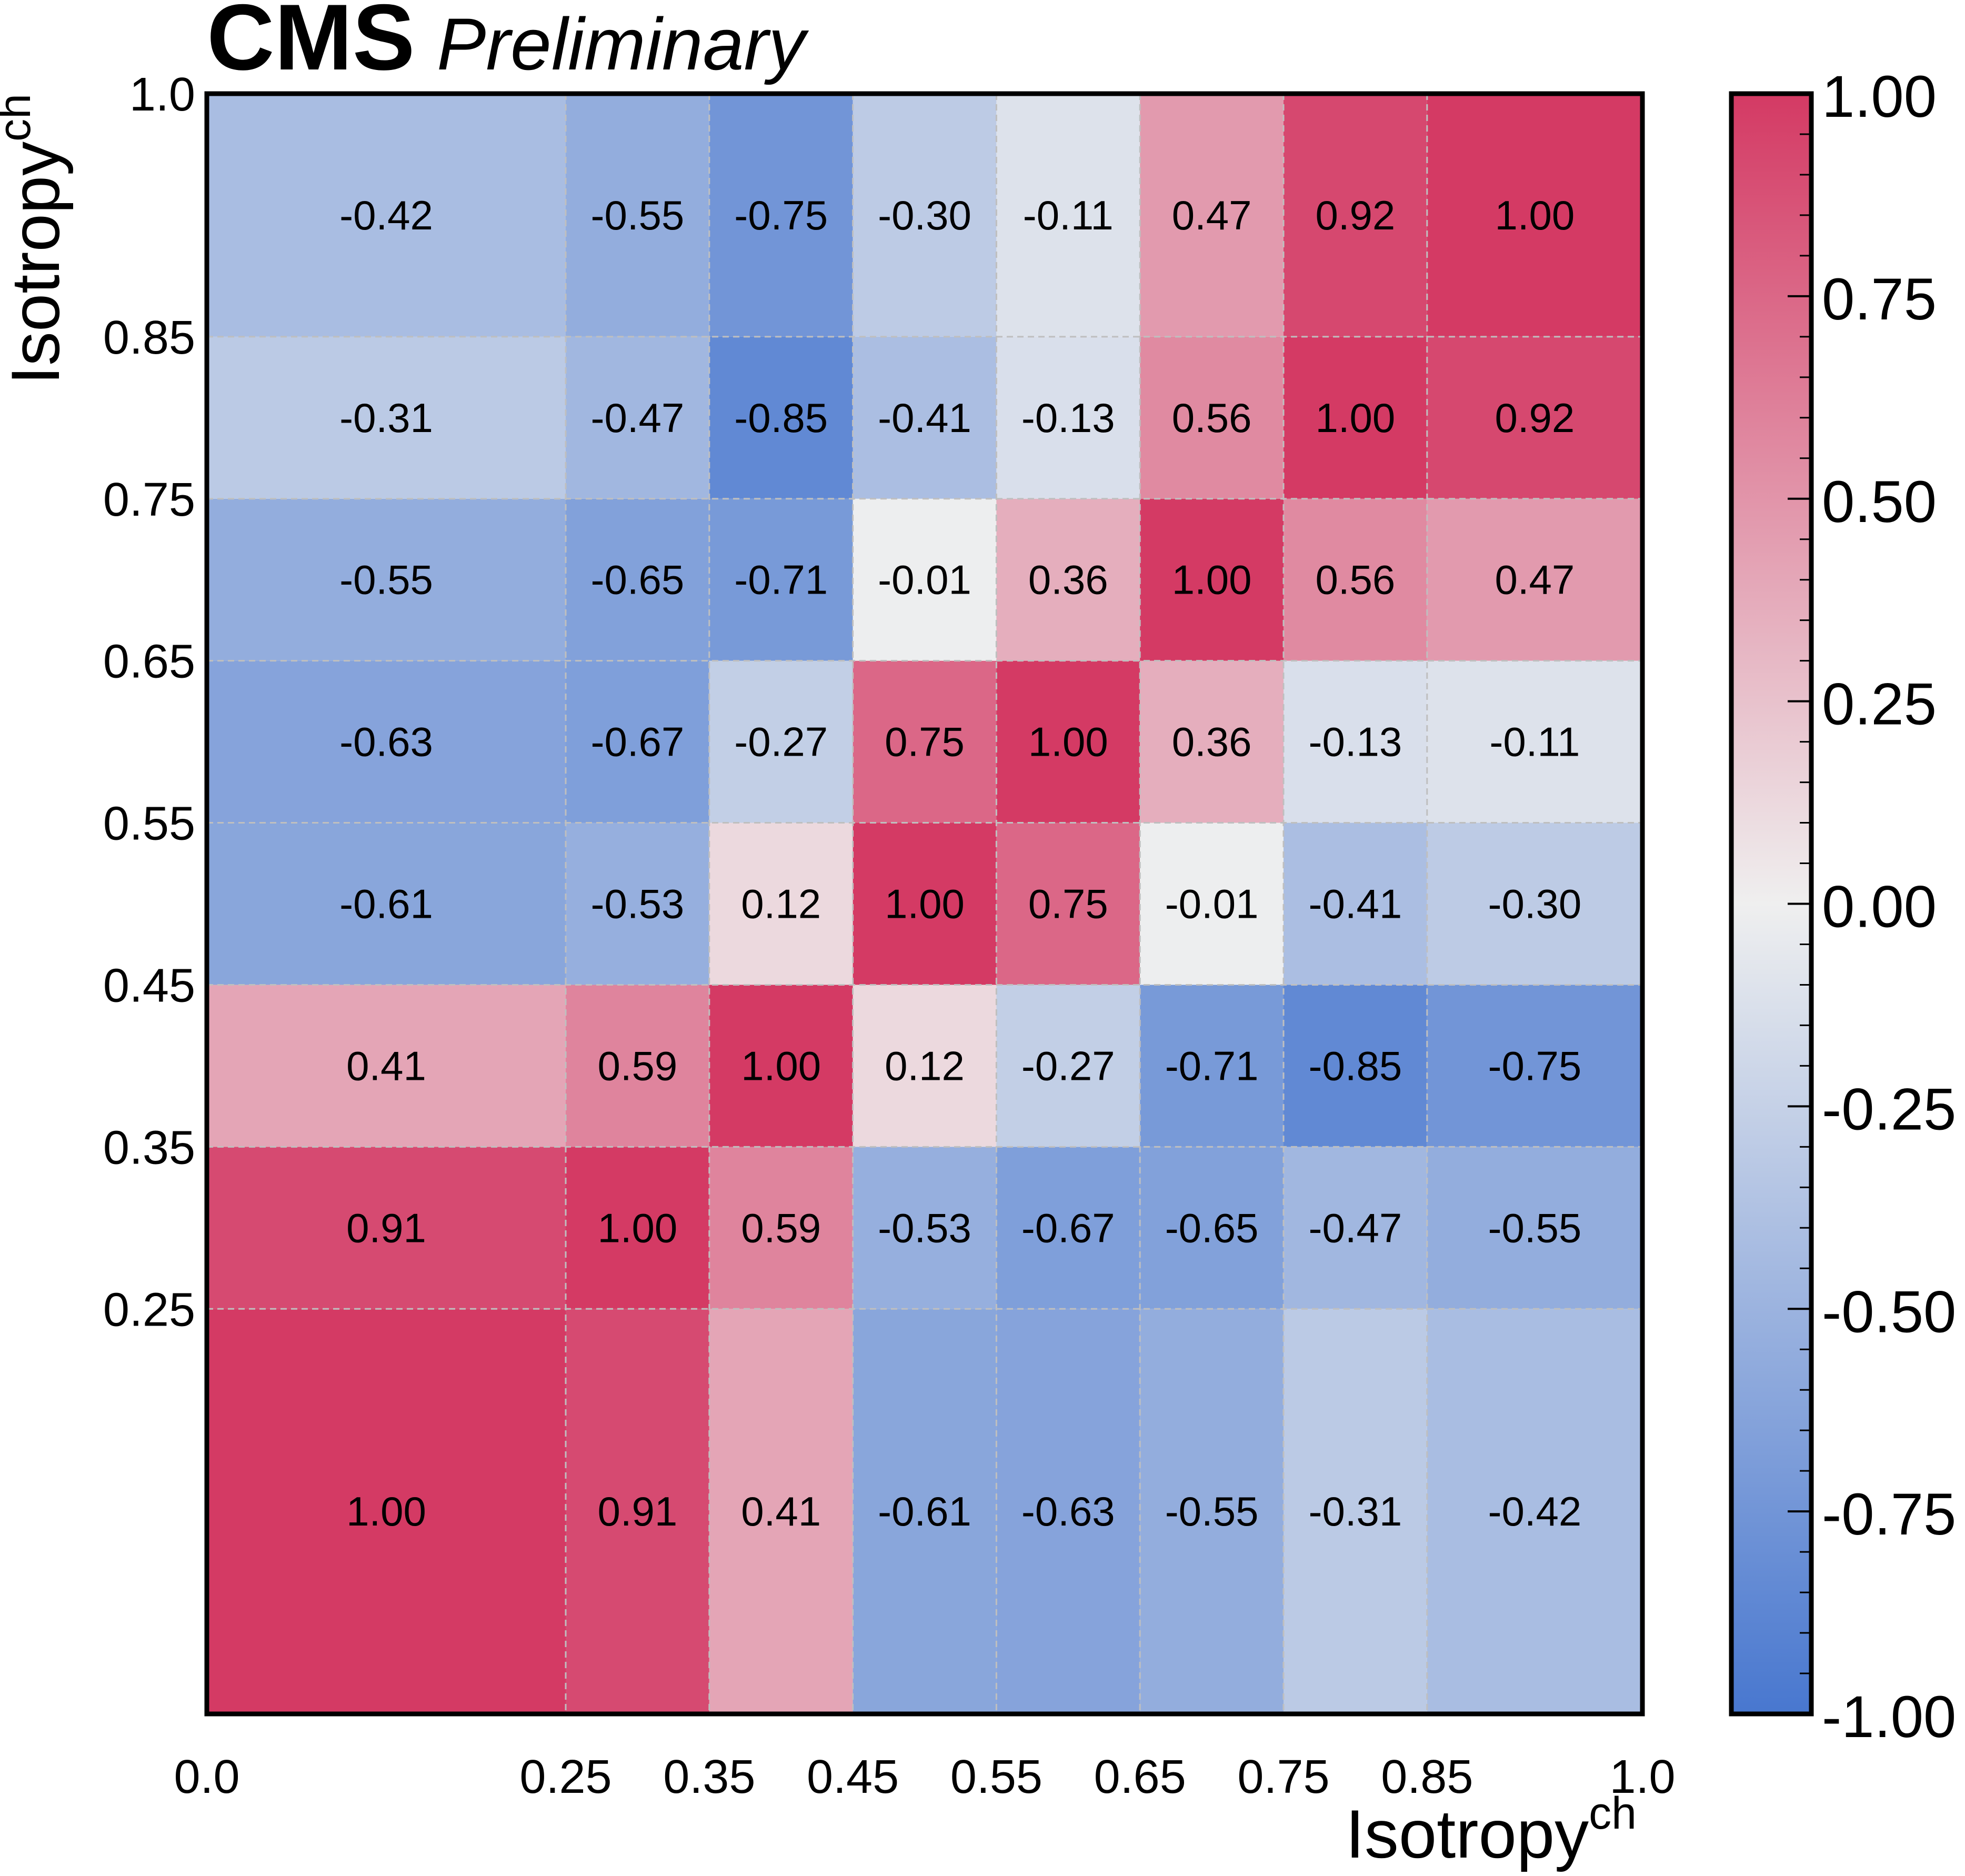 This screenshot has height=1876, width=1965. I want to click on heatmap-cell-r5-c4, so click(1068, 579).